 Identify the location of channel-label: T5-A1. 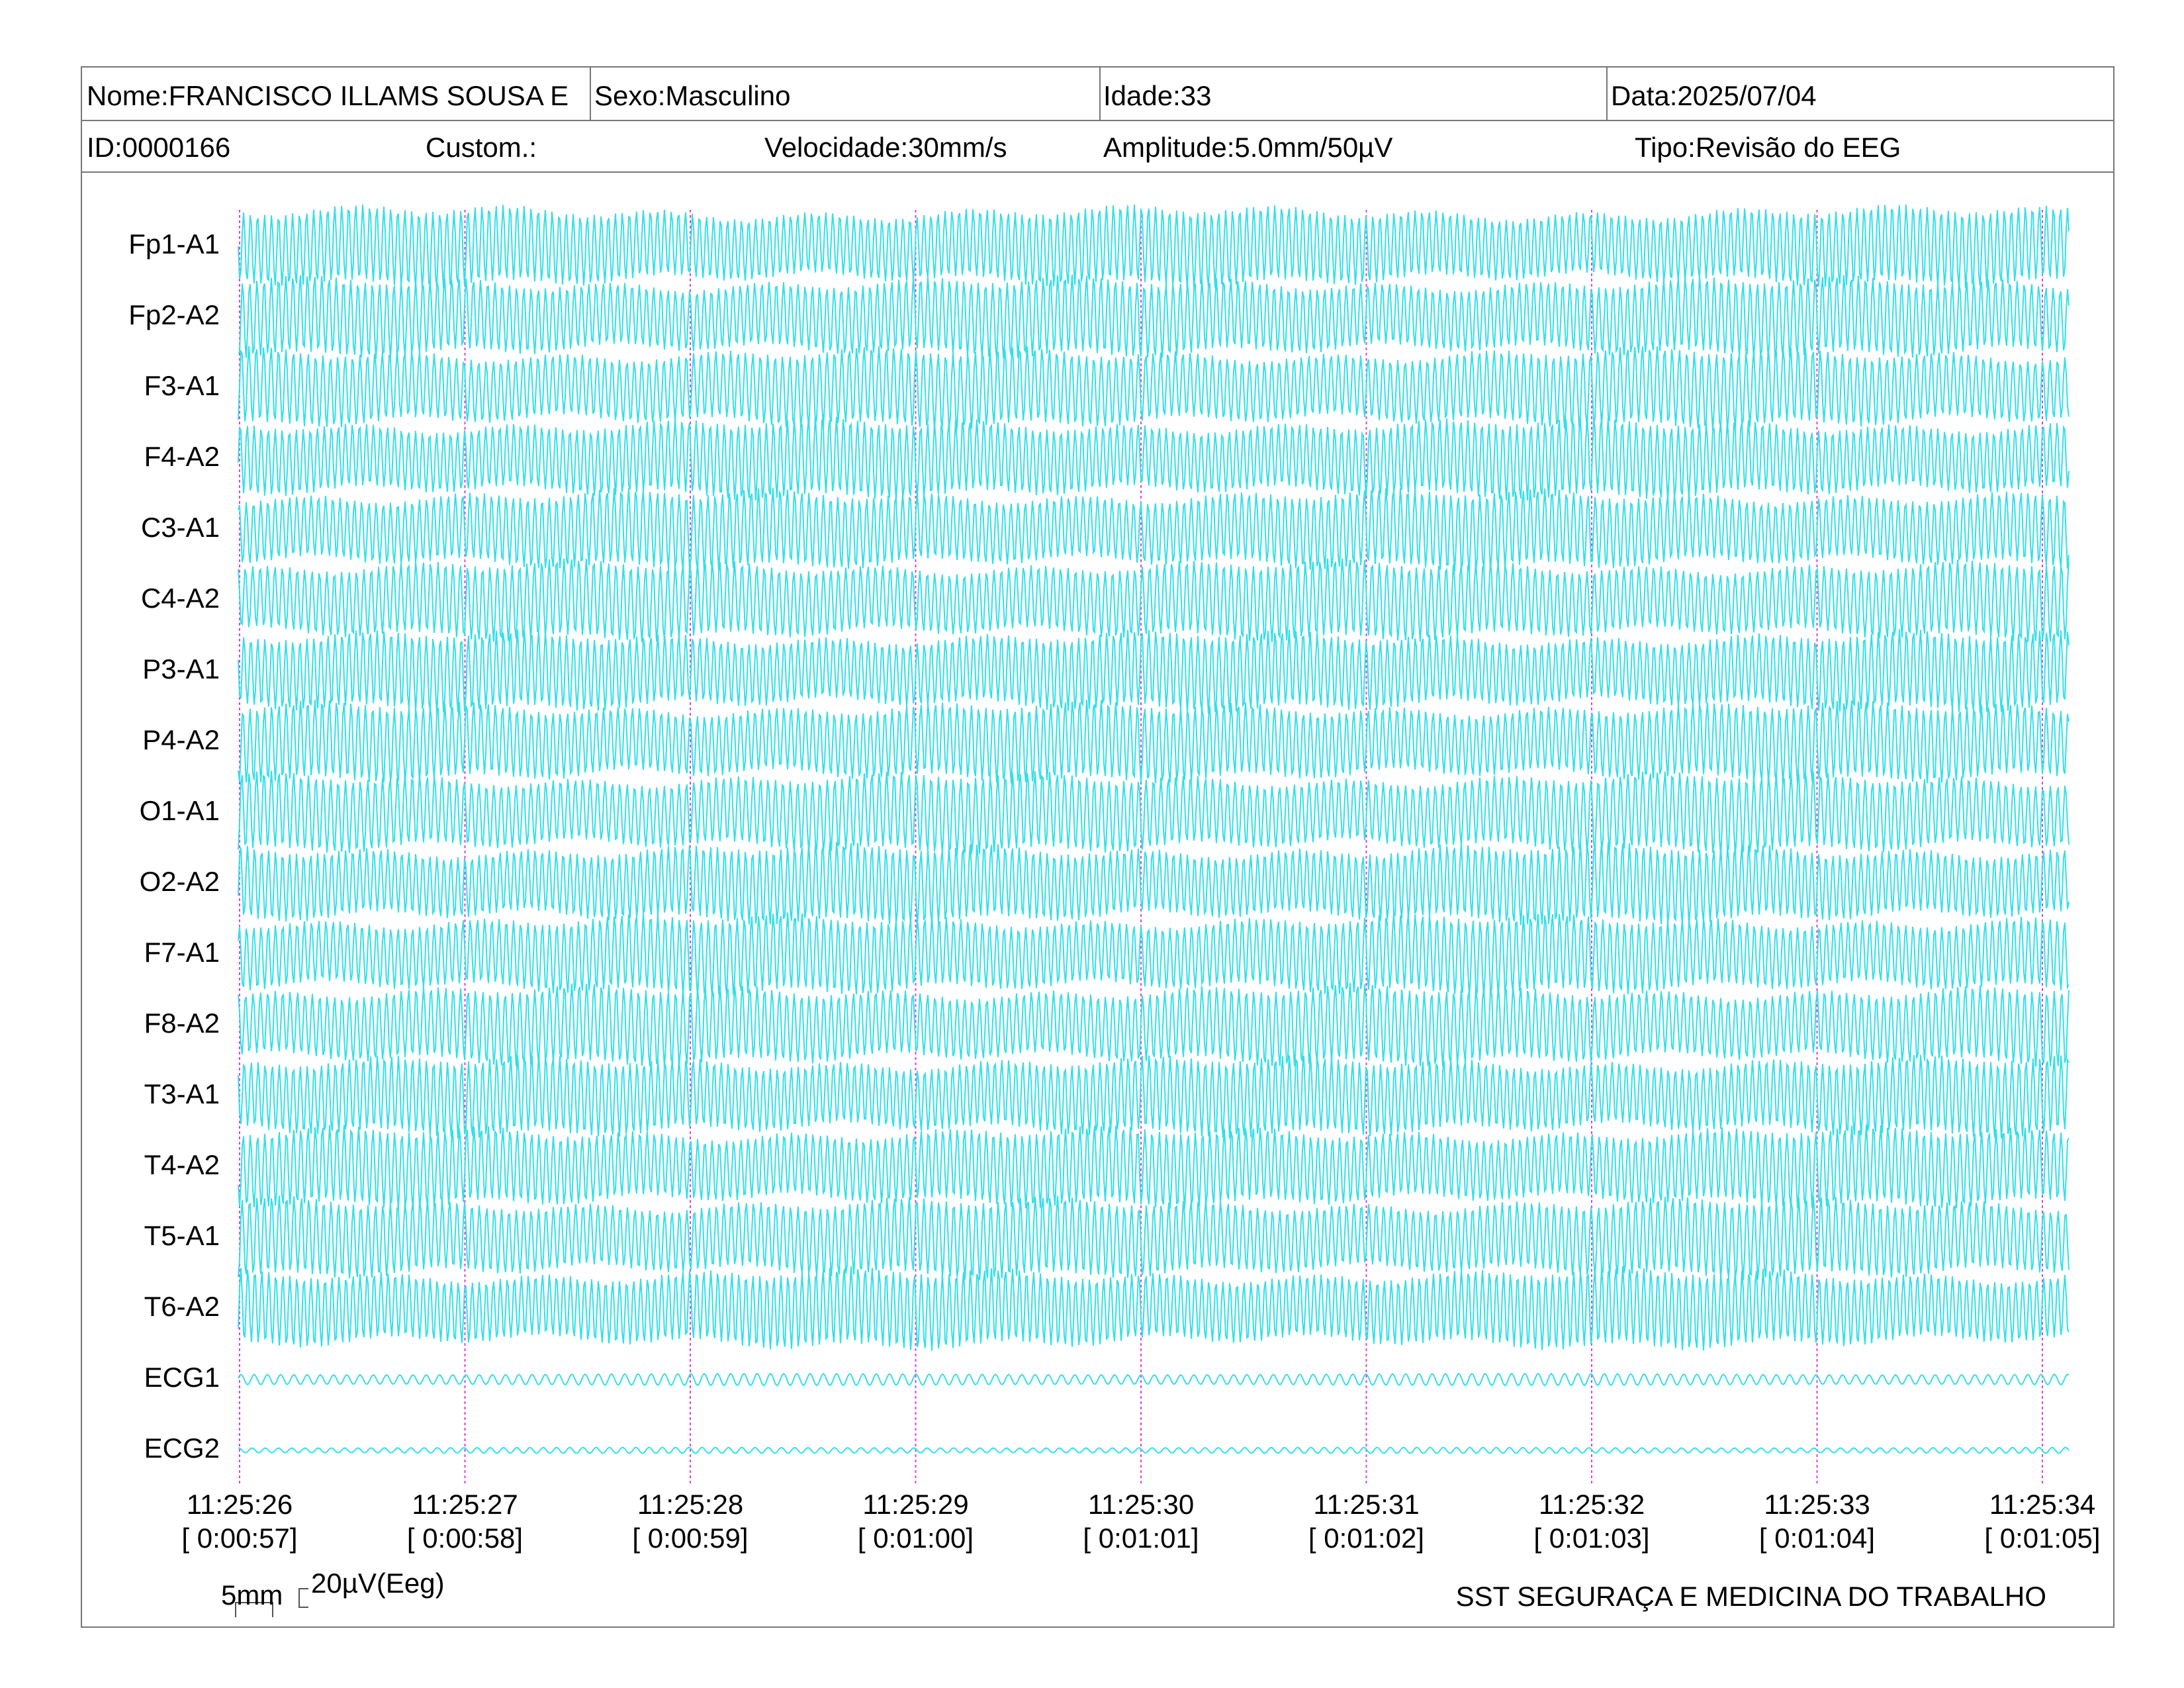
(182, 1235).